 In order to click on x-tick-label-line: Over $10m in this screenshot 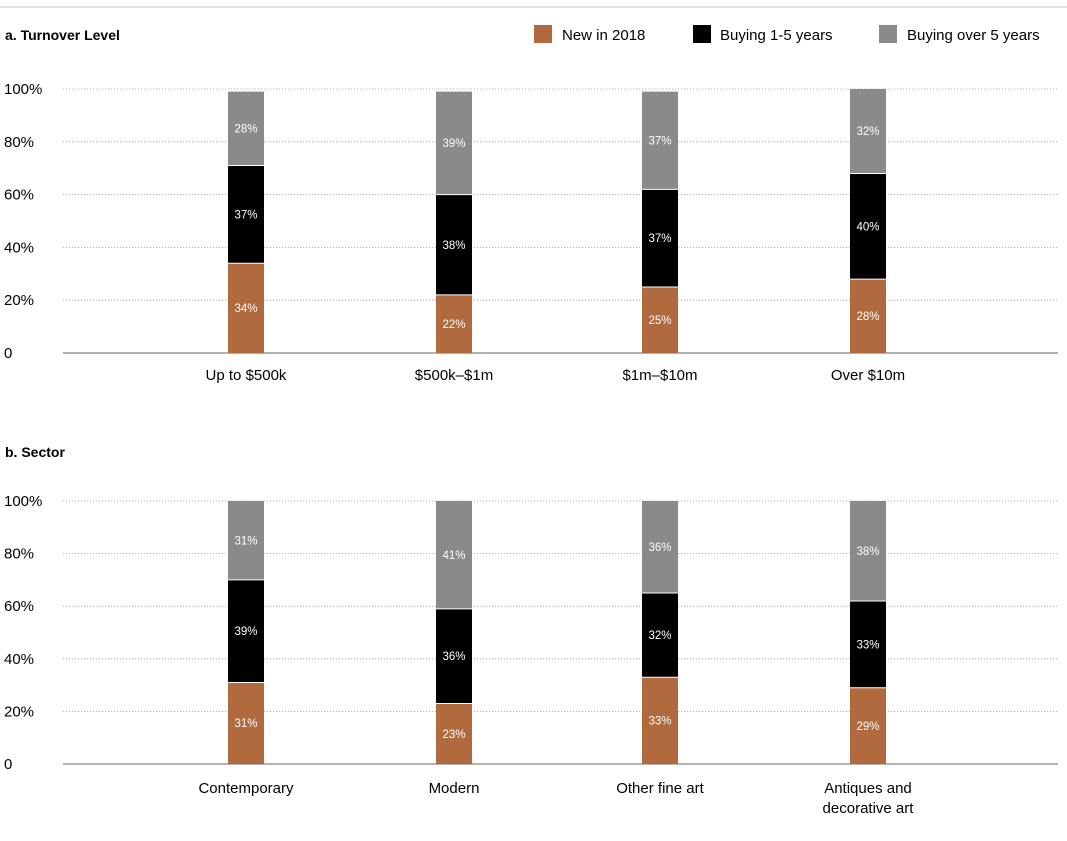, I will do `click(868, 375)`.